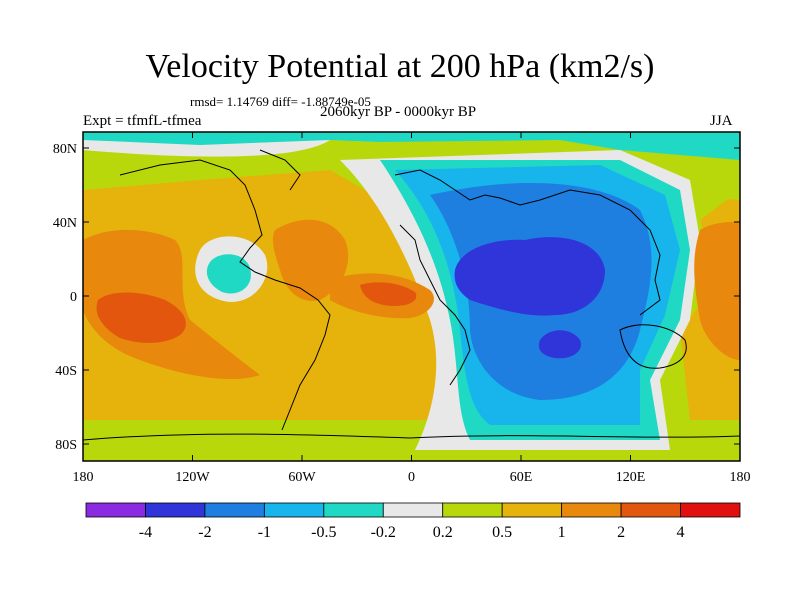 The width and height of the screenshot is (800, 600). Describe the element at coordinates (204, 532) in the screenshot. I see `colorbar-label: -2` at that location.